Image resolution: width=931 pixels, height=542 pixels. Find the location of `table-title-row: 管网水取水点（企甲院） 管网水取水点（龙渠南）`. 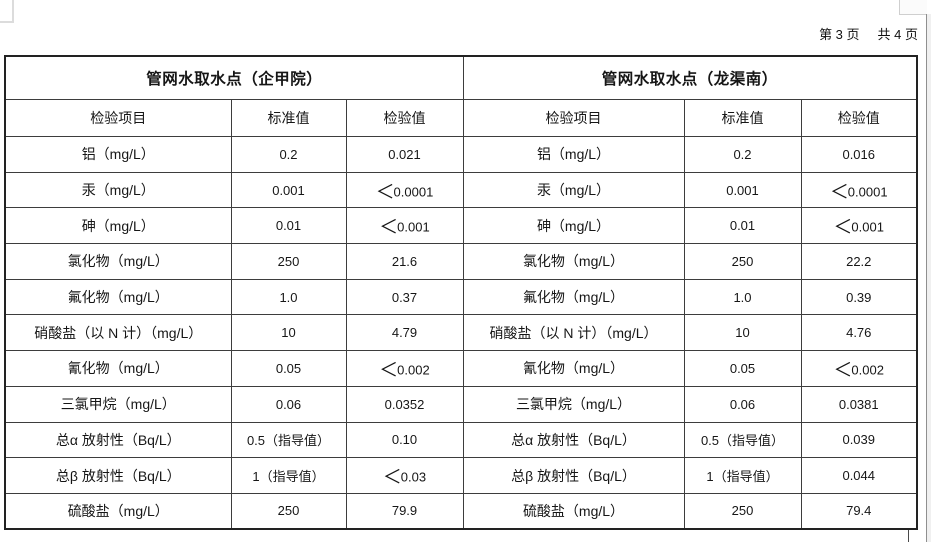

table-title-row: 管网水取水点（企甲院） 管网水取水点（龙渠南） is located at coordinates (461, 77).